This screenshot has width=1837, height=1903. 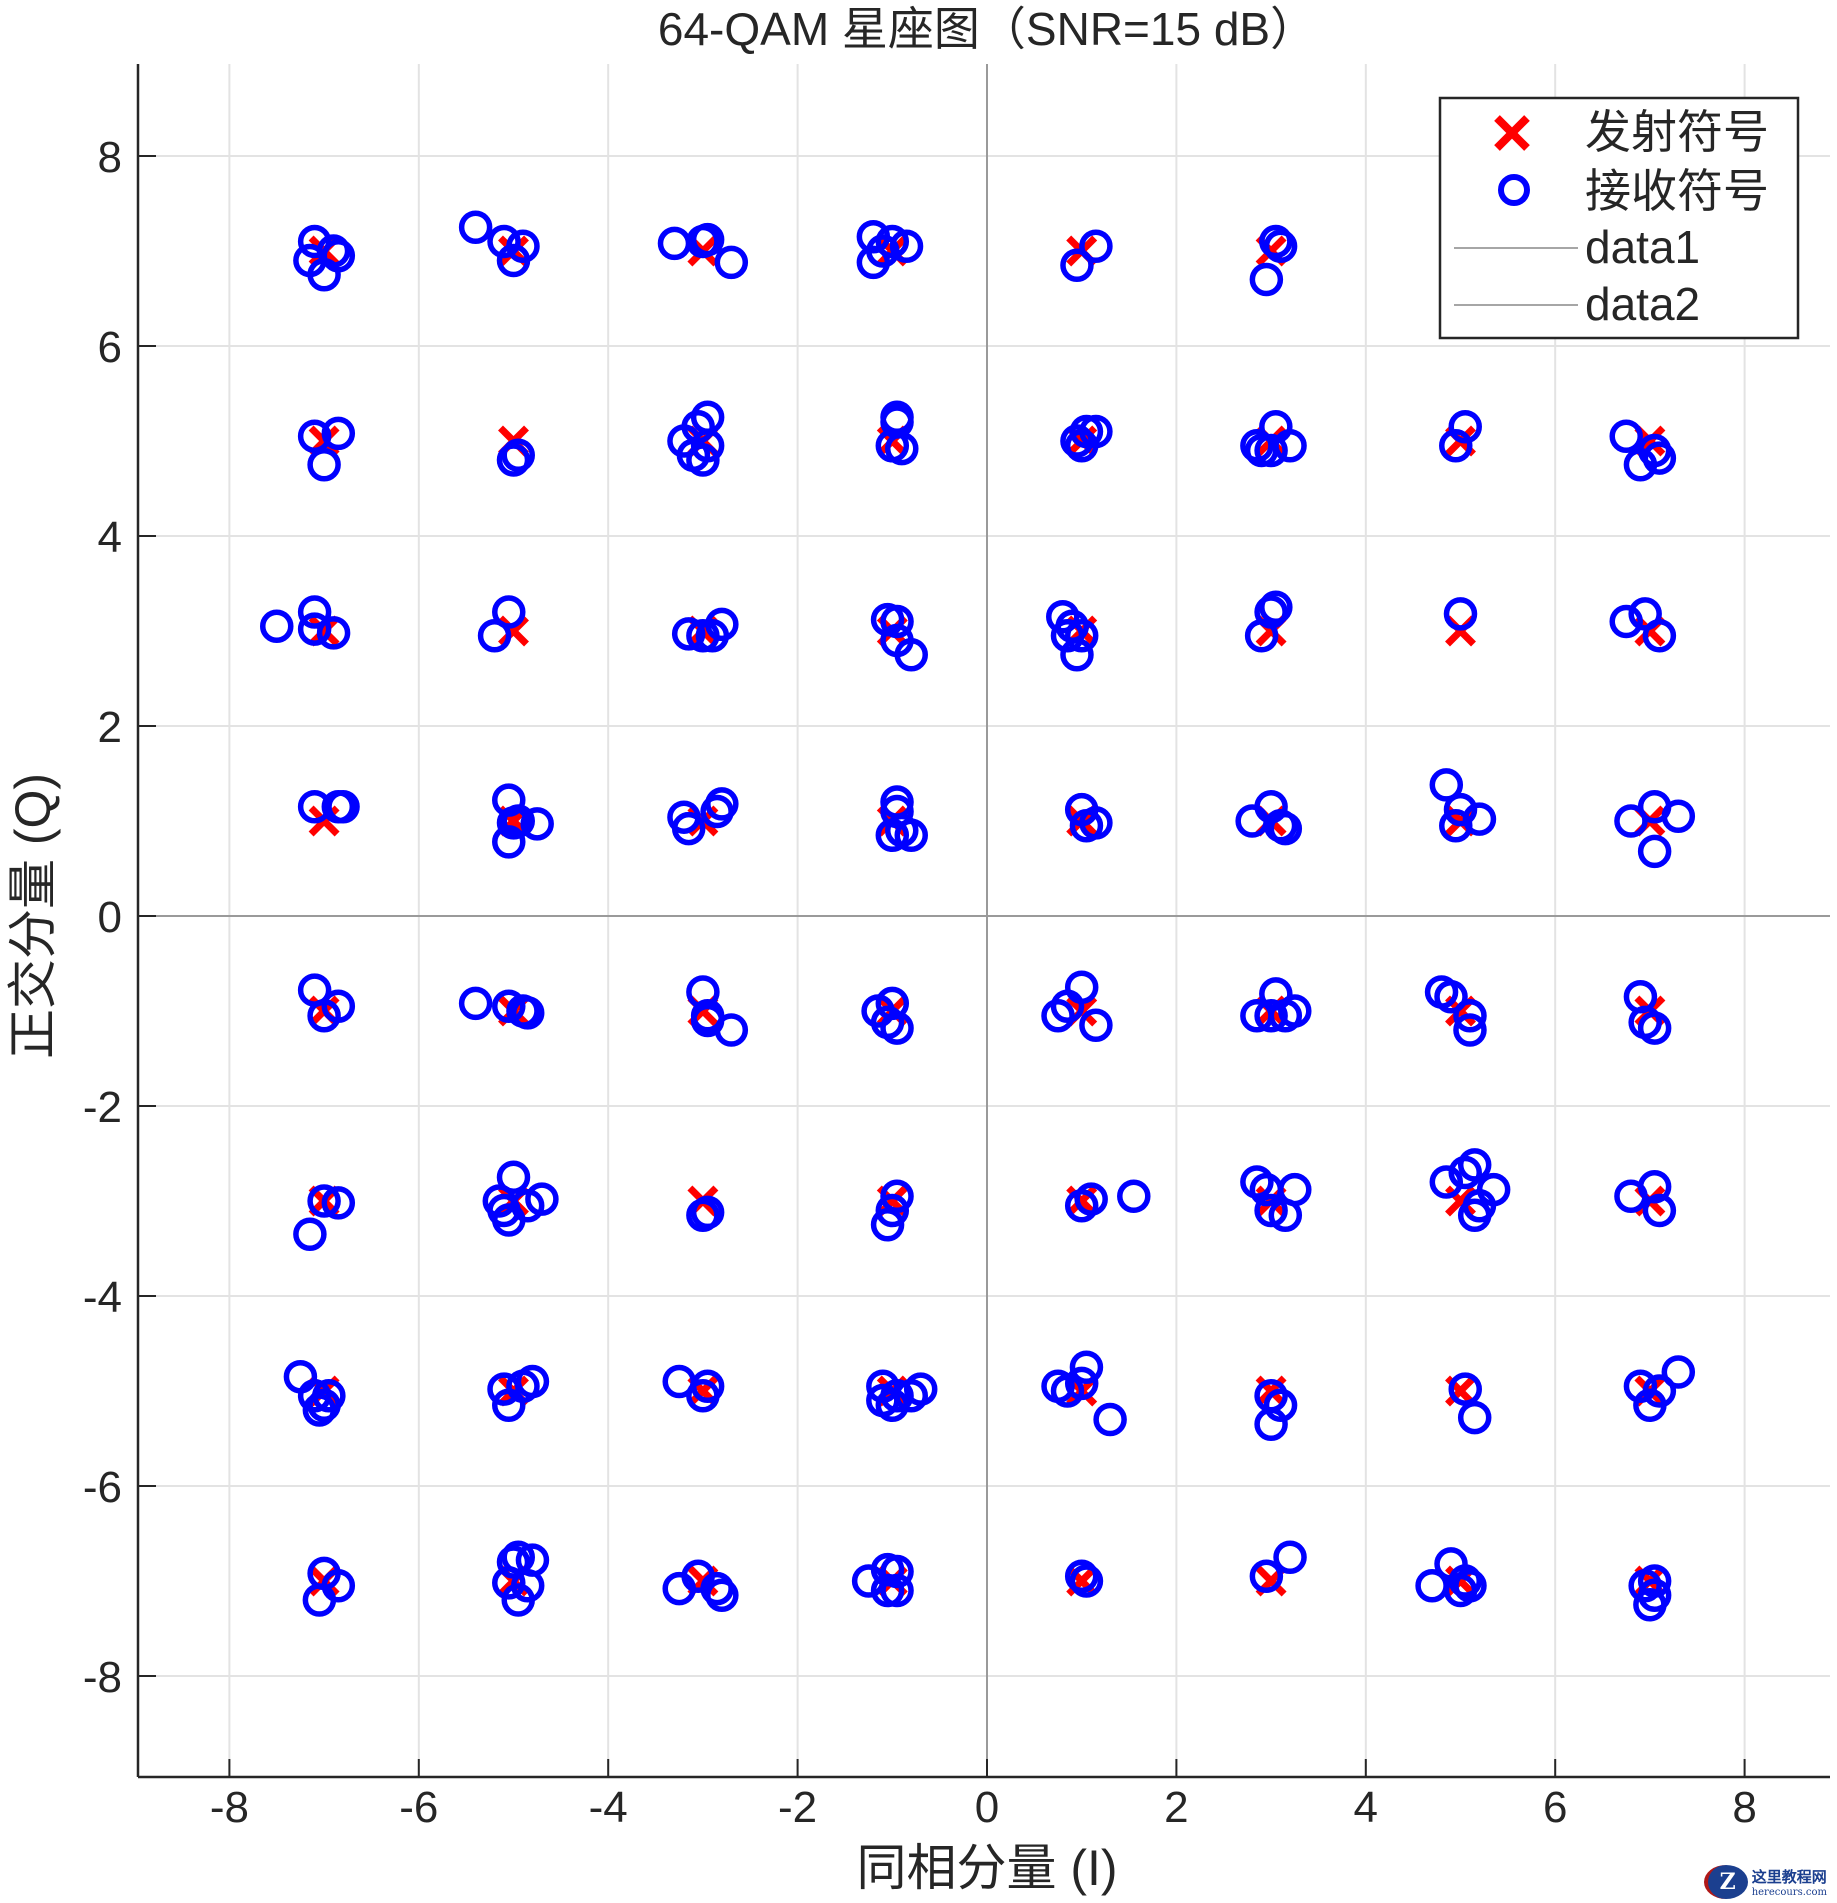 What do you see at coordinates (1512, 133) in the screenshot?
I see `x-marker-icon` at bounding box center [1512, 133].